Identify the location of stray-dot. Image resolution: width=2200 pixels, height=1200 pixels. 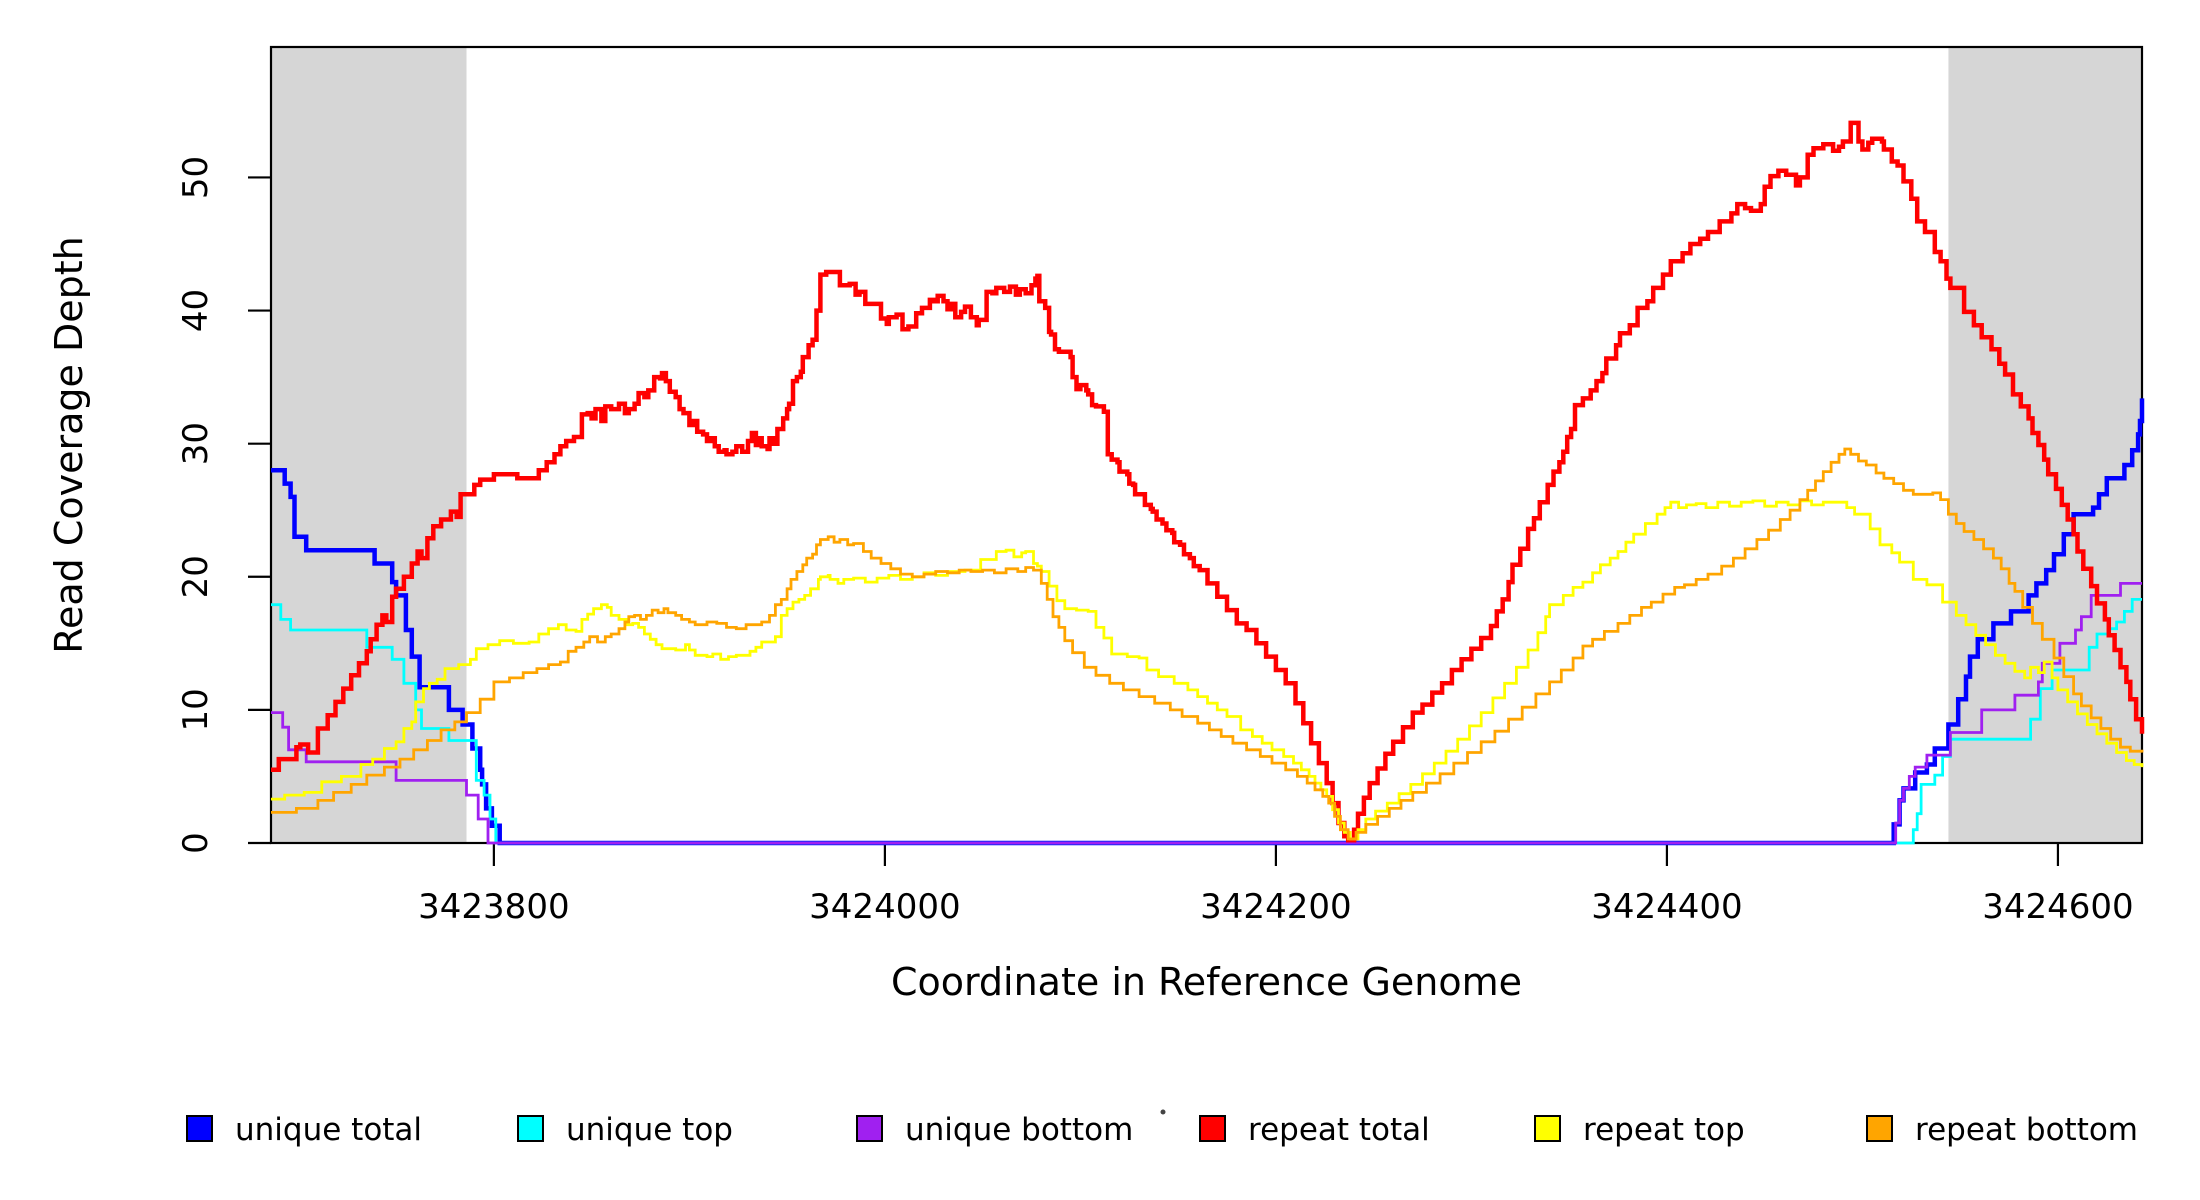
(1163, 1112).